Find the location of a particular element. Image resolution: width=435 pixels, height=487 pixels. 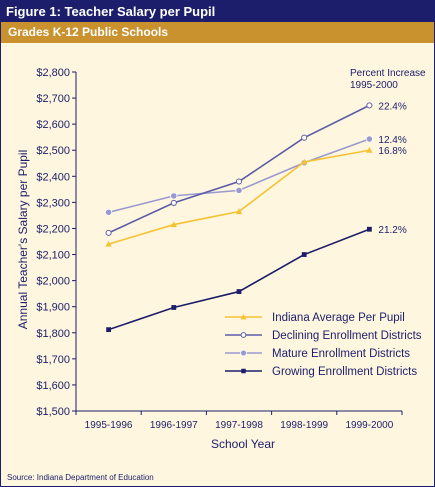

y-tick-label: $2,200 is located at coordinates (53, 229).